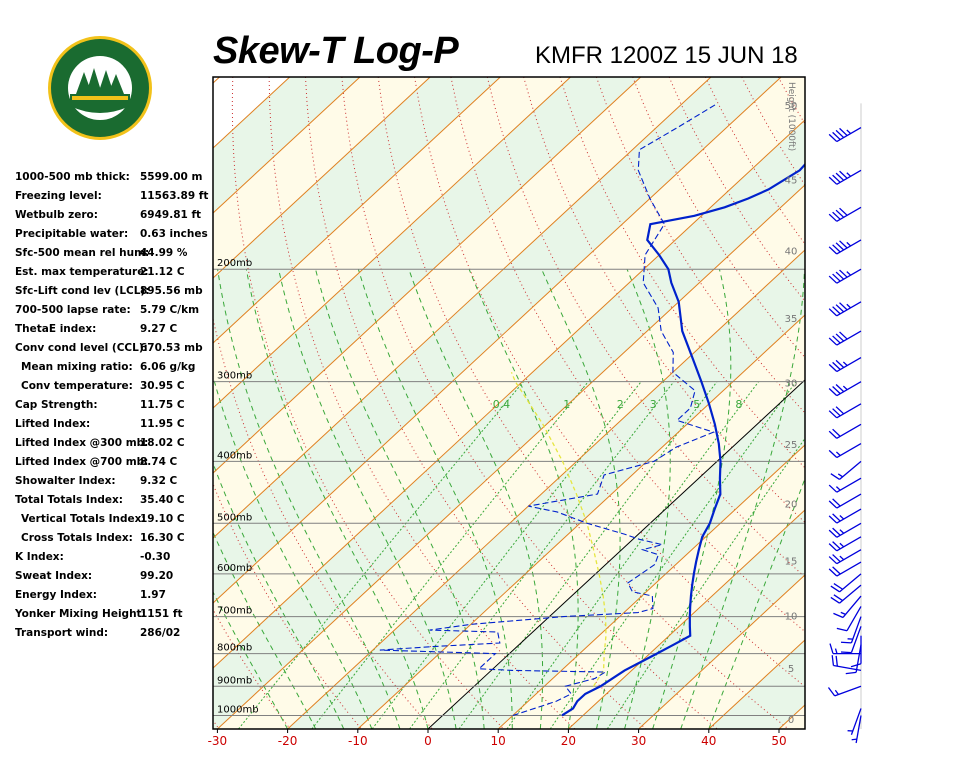 The height and width of the screenshot is (768, 960). Describe the element at coordinates (568, 741) in the screenshot. I see `x-tick-label: 20` at that location.